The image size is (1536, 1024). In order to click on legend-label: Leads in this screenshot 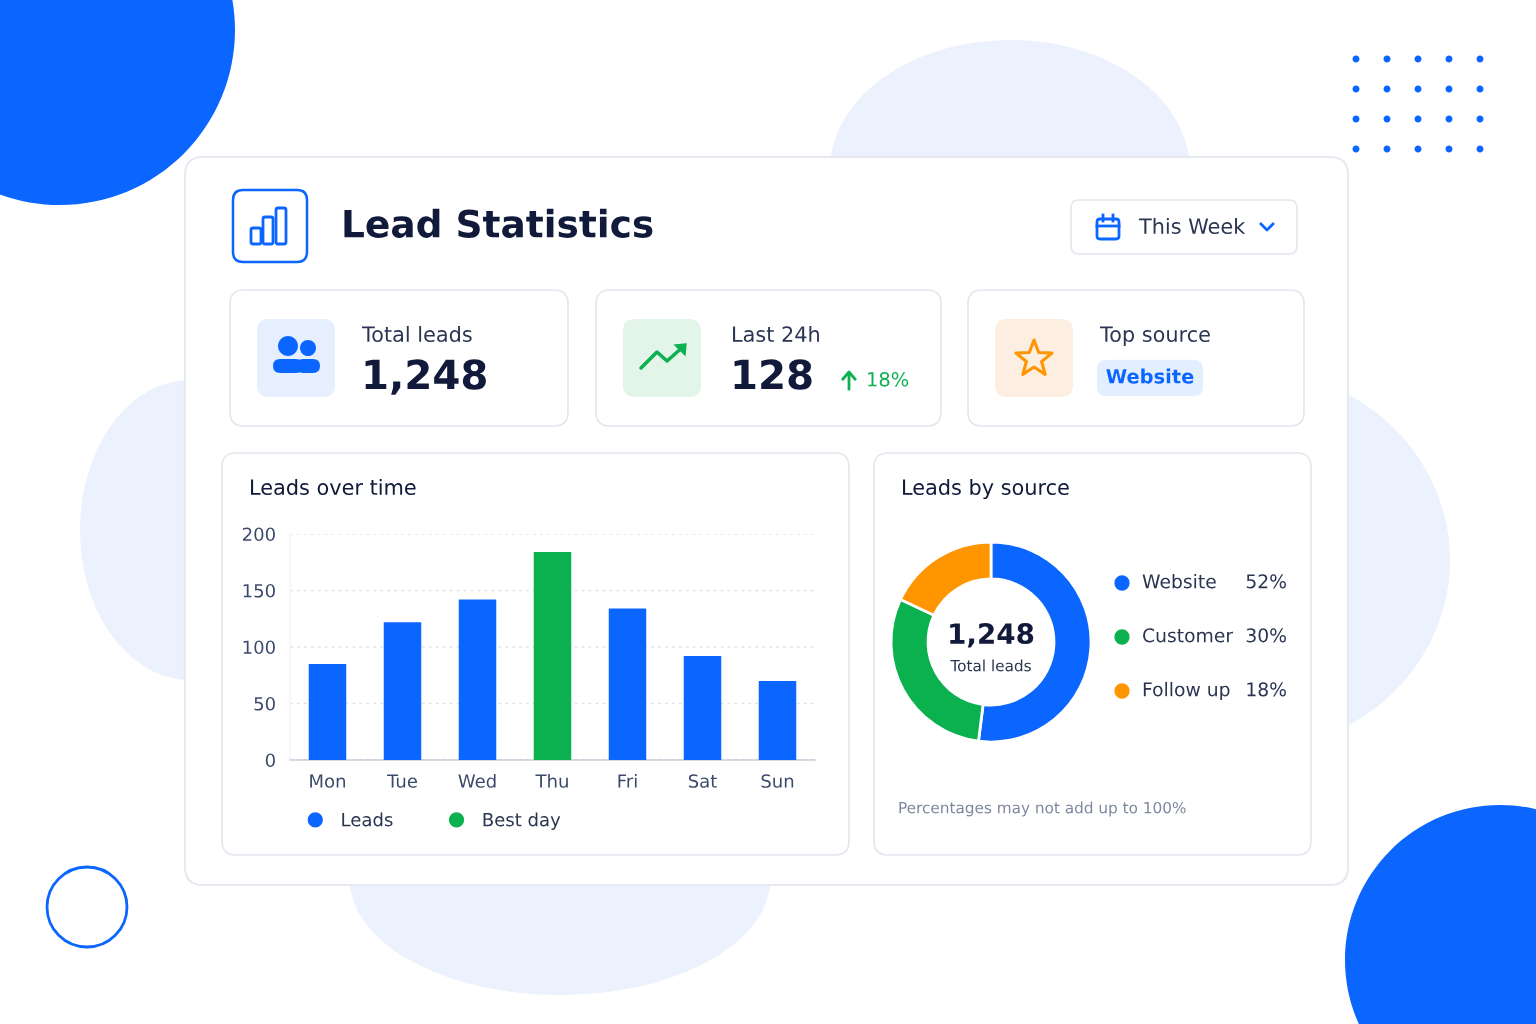, I will do `click(367, 819)`.